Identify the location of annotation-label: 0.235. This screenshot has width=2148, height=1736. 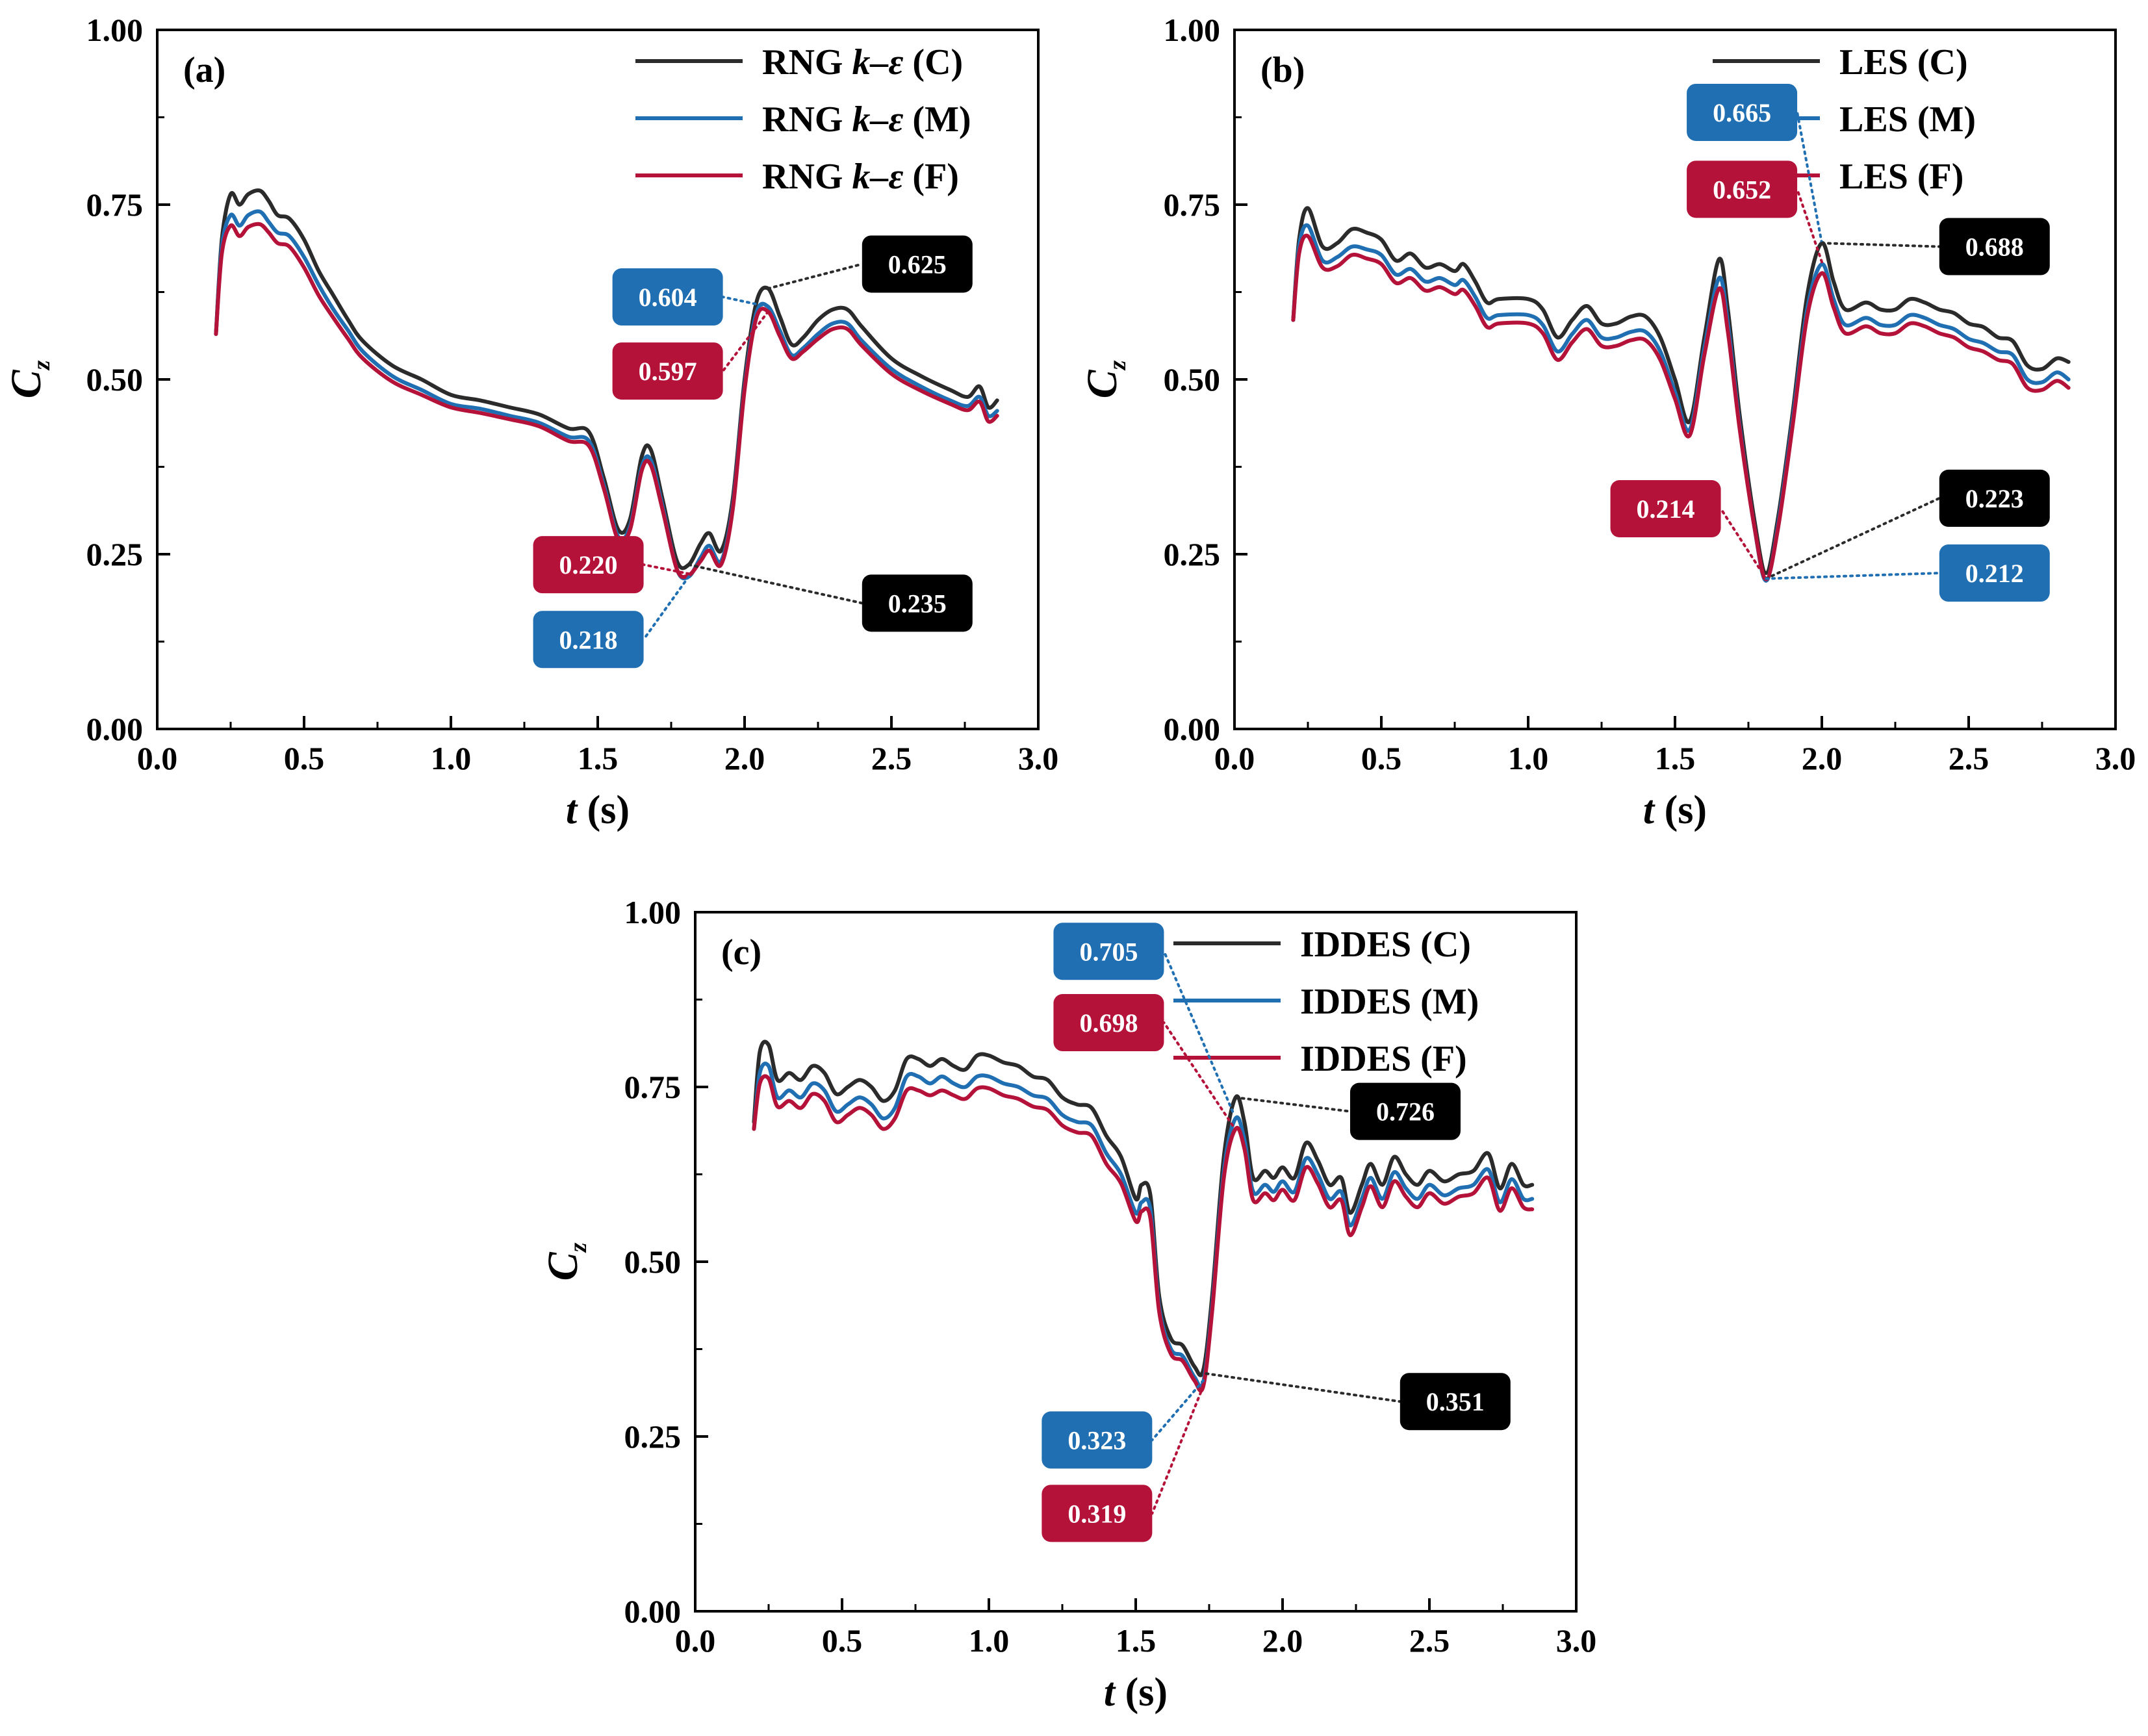
(917, 603).